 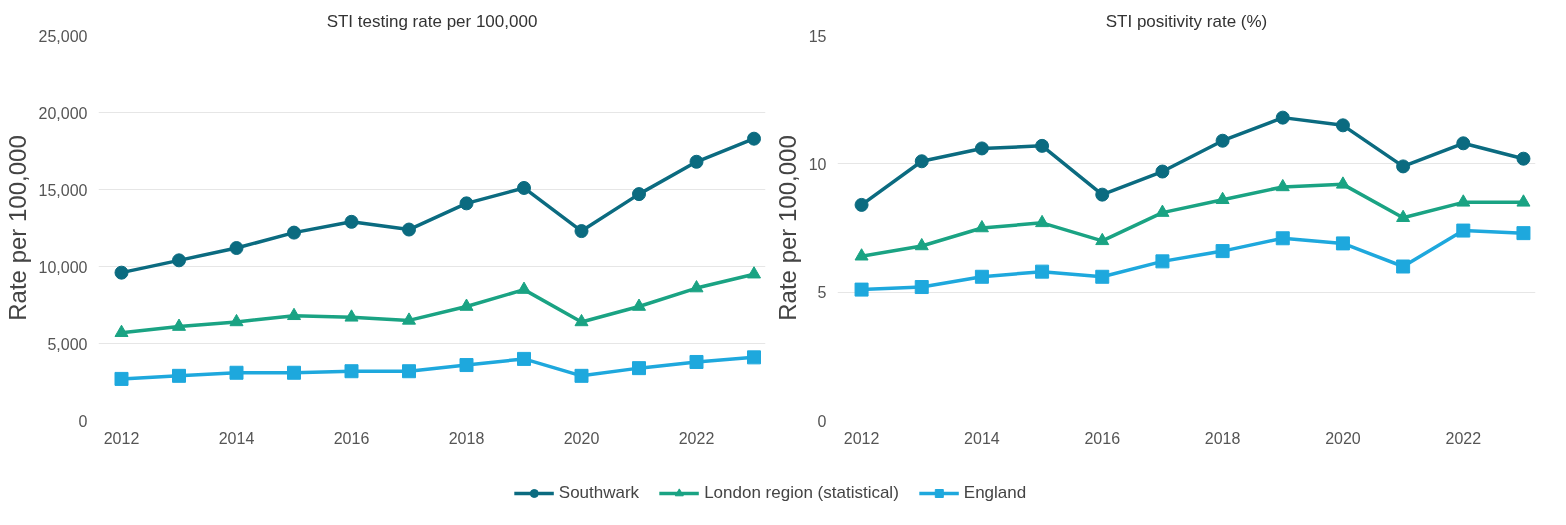 I want to click on legend-label: Southwark, so click(x=599, y=492).